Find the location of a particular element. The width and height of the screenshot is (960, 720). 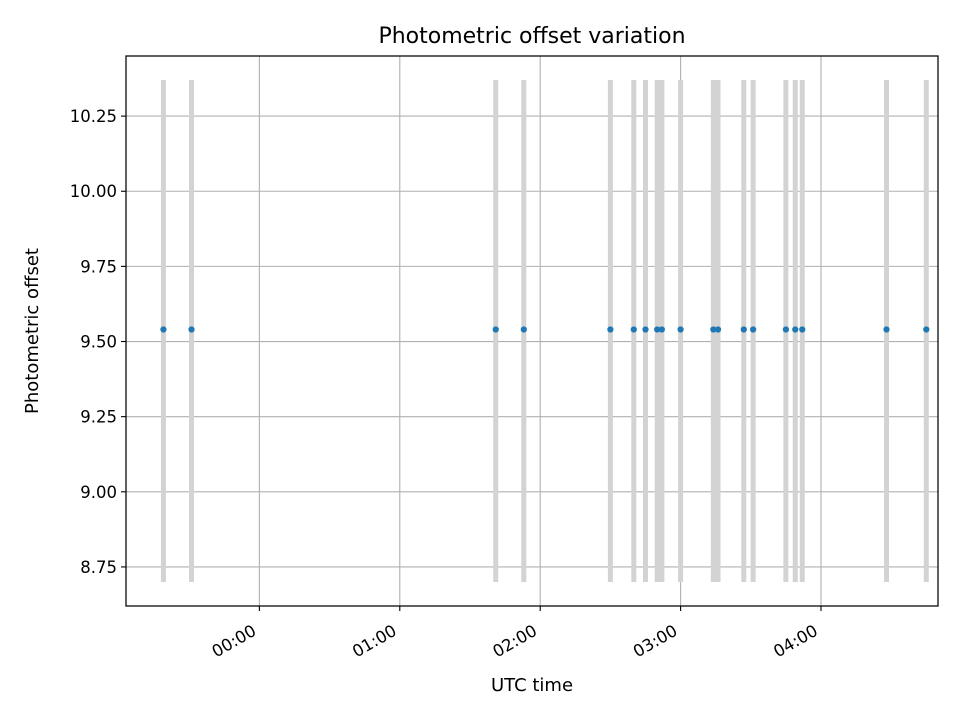

y-axis-label: Photometric offset is located at coordinates (32, 331).